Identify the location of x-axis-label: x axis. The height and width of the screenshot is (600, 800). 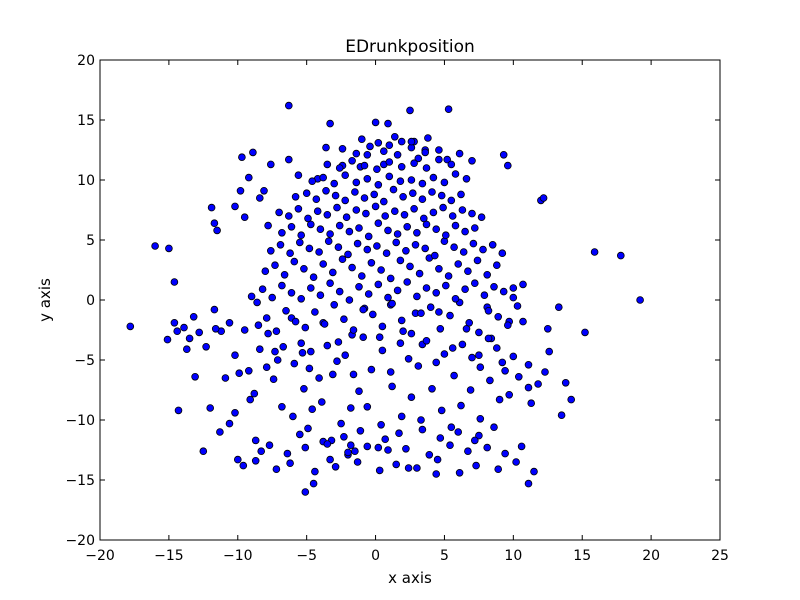
(410, 578).